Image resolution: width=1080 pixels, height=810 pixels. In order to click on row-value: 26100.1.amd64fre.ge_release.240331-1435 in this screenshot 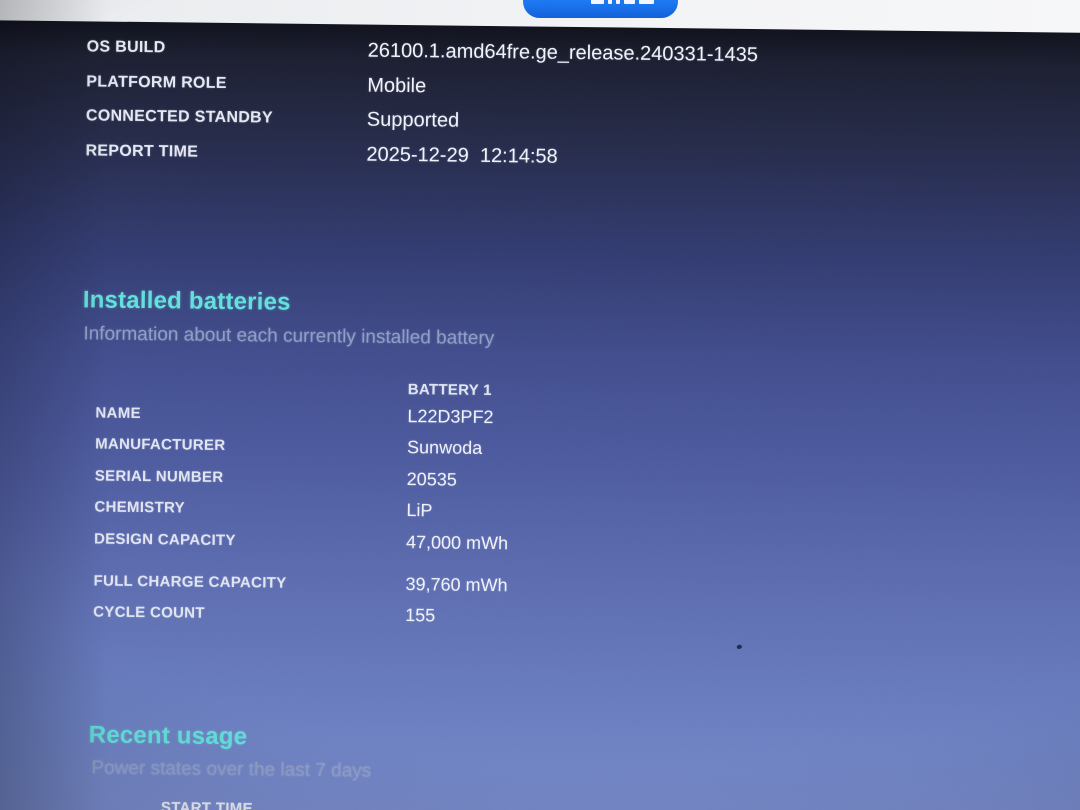, I will do `click(563, 53)`.